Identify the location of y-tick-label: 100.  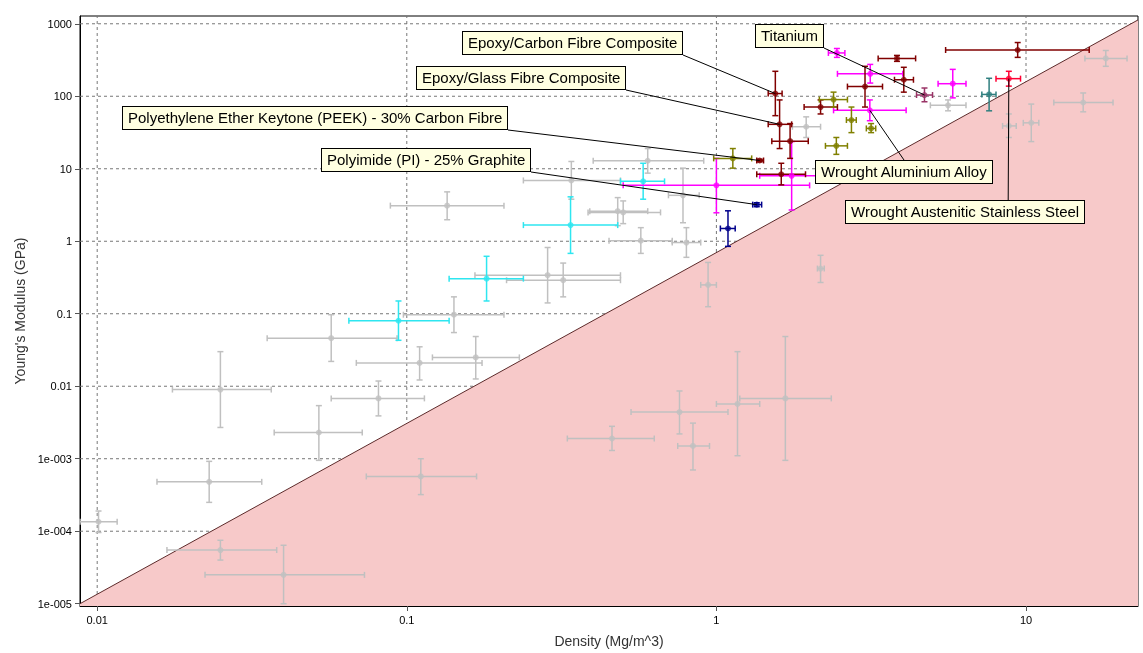
(62, 96).